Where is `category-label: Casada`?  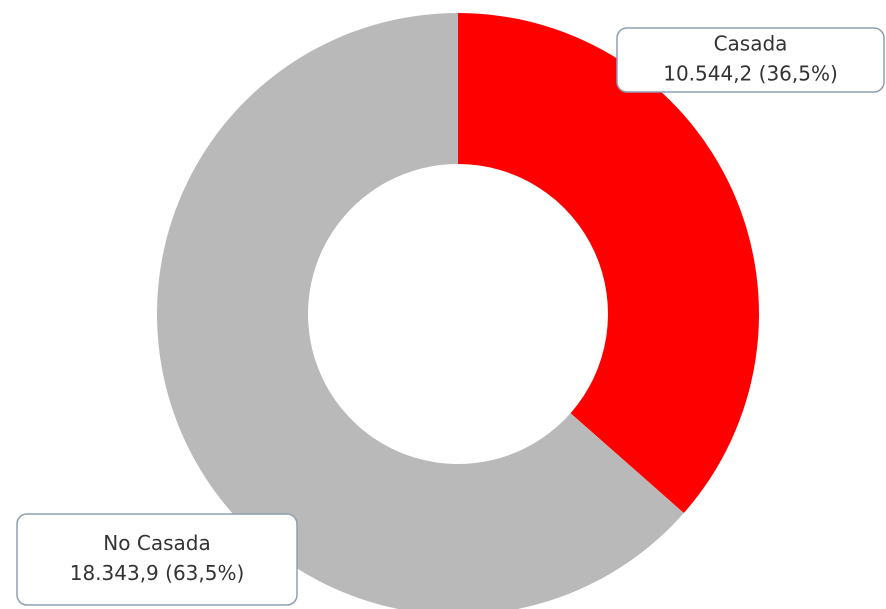 category-label: Casada is located at coordinates (751, 44).